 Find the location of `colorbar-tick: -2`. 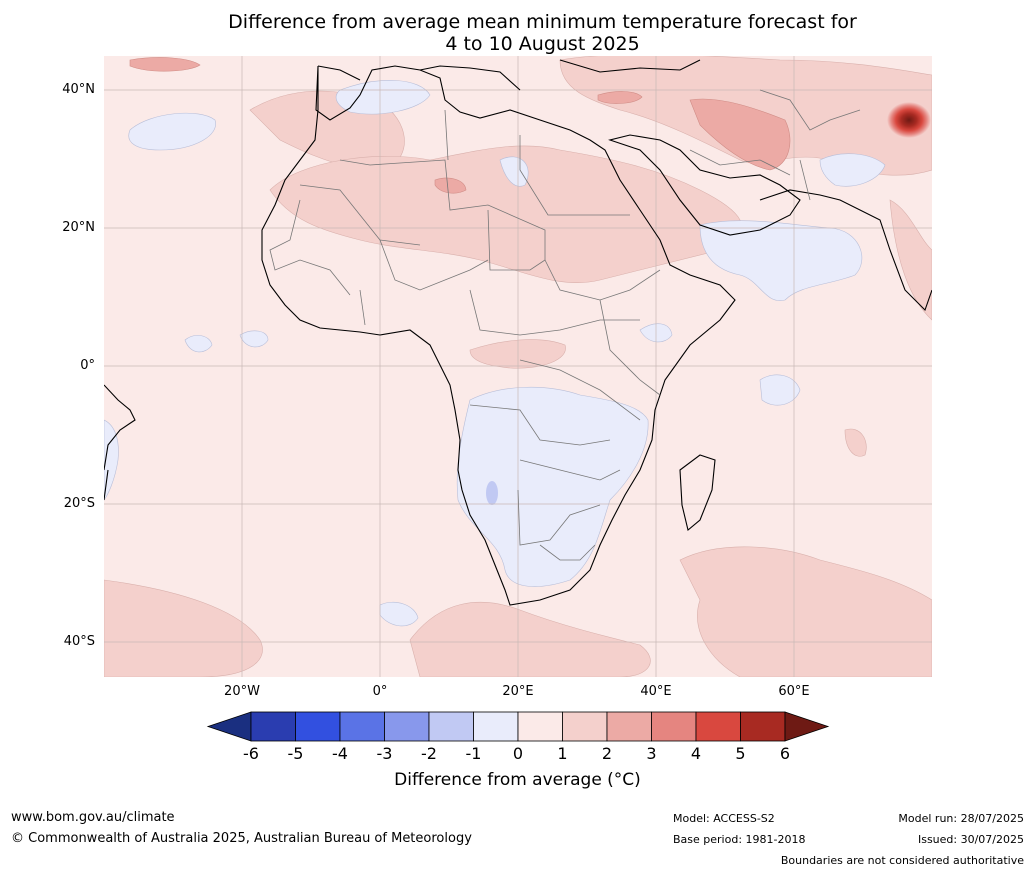

colorbar-tick: -2 is located at coordinates (429, 753).